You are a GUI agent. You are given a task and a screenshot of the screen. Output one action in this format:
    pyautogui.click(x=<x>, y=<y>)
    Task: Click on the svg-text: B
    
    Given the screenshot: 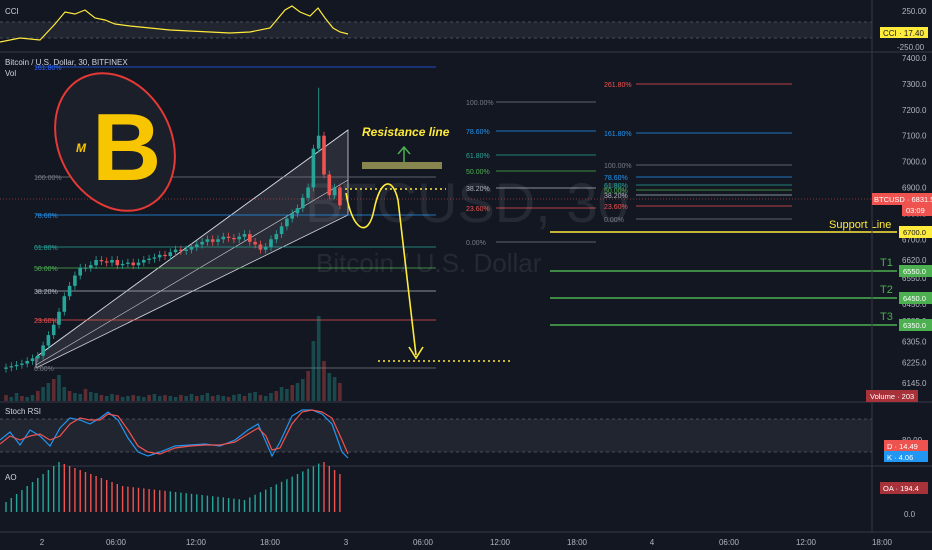 What is the action you would take?
    pyautogui.click(x=126, y=147)
    